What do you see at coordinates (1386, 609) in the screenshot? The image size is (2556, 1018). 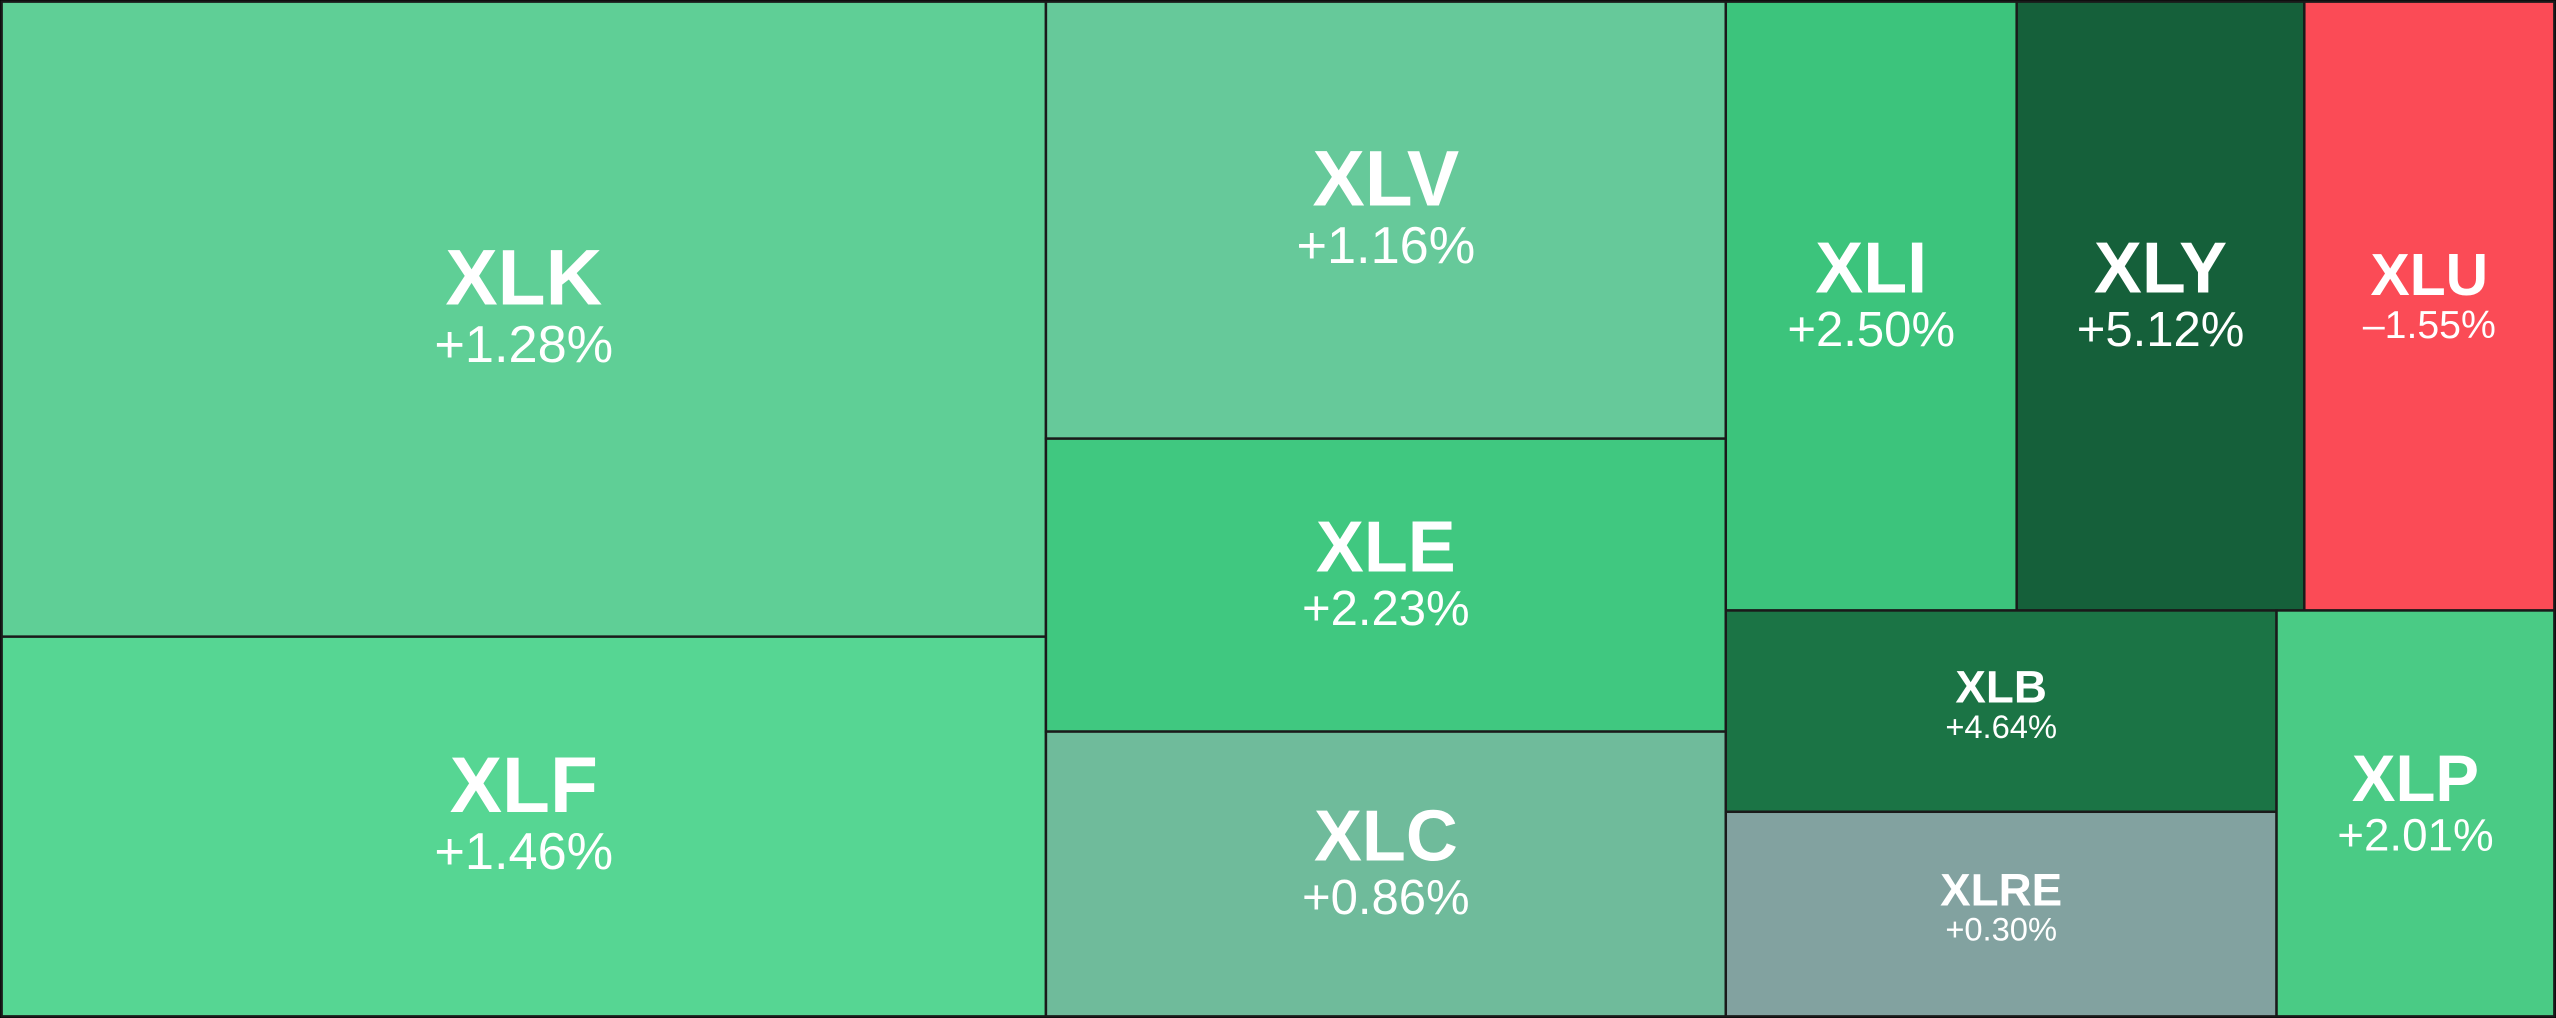 I see `tile-change: +2.23%` at bounding box center [1386, 609].